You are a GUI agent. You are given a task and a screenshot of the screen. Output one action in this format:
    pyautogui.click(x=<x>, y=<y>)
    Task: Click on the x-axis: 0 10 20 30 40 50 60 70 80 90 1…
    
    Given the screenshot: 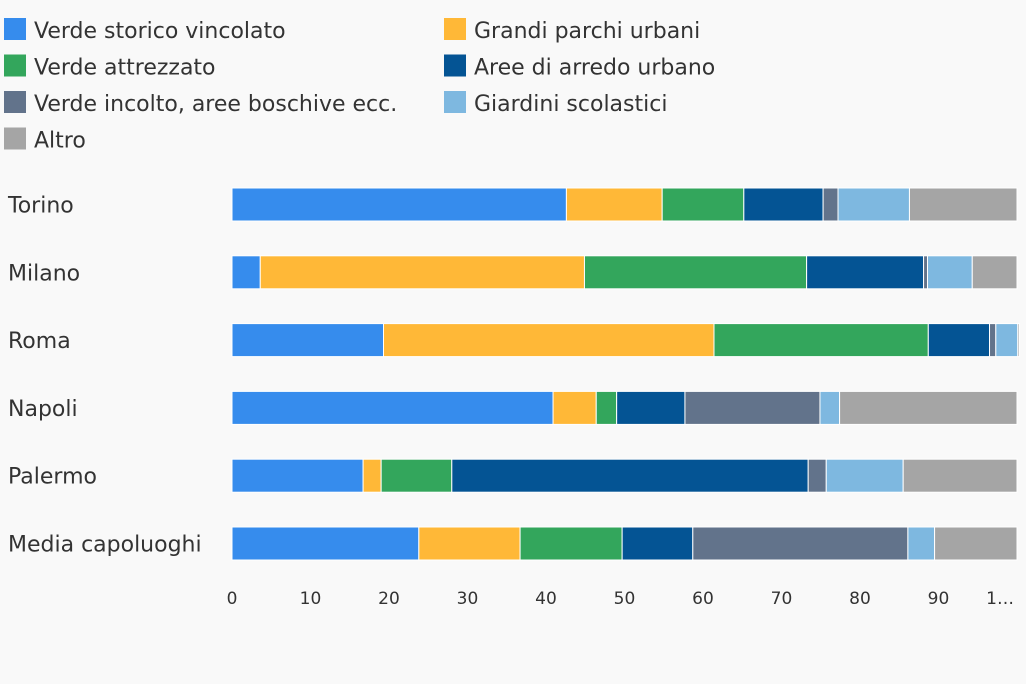 What is the action you would take?
    pyautogui.click(x=620, y=599)
    